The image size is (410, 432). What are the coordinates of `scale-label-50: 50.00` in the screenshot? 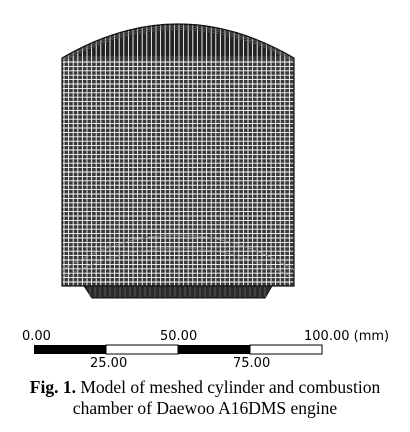 It's located at (179, 336).